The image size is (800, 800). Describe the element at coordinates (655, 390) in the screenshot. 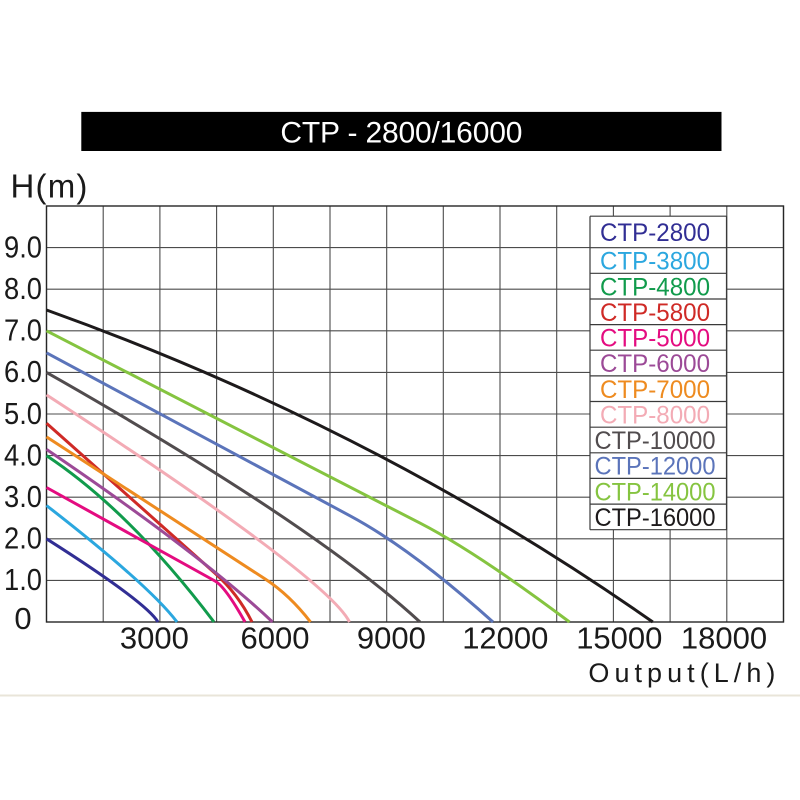

I see `svg-text: CTP-7000` at that location.